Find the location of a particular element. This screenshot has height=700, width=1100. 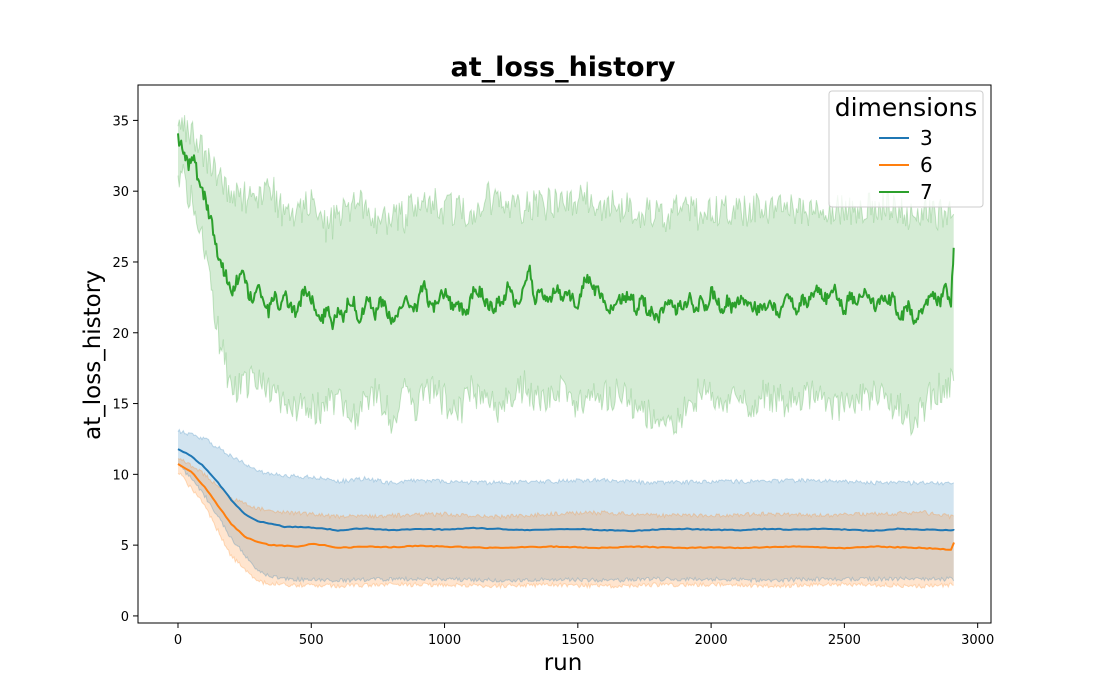

x-axis-label: run is located at coordinates (563, 663).